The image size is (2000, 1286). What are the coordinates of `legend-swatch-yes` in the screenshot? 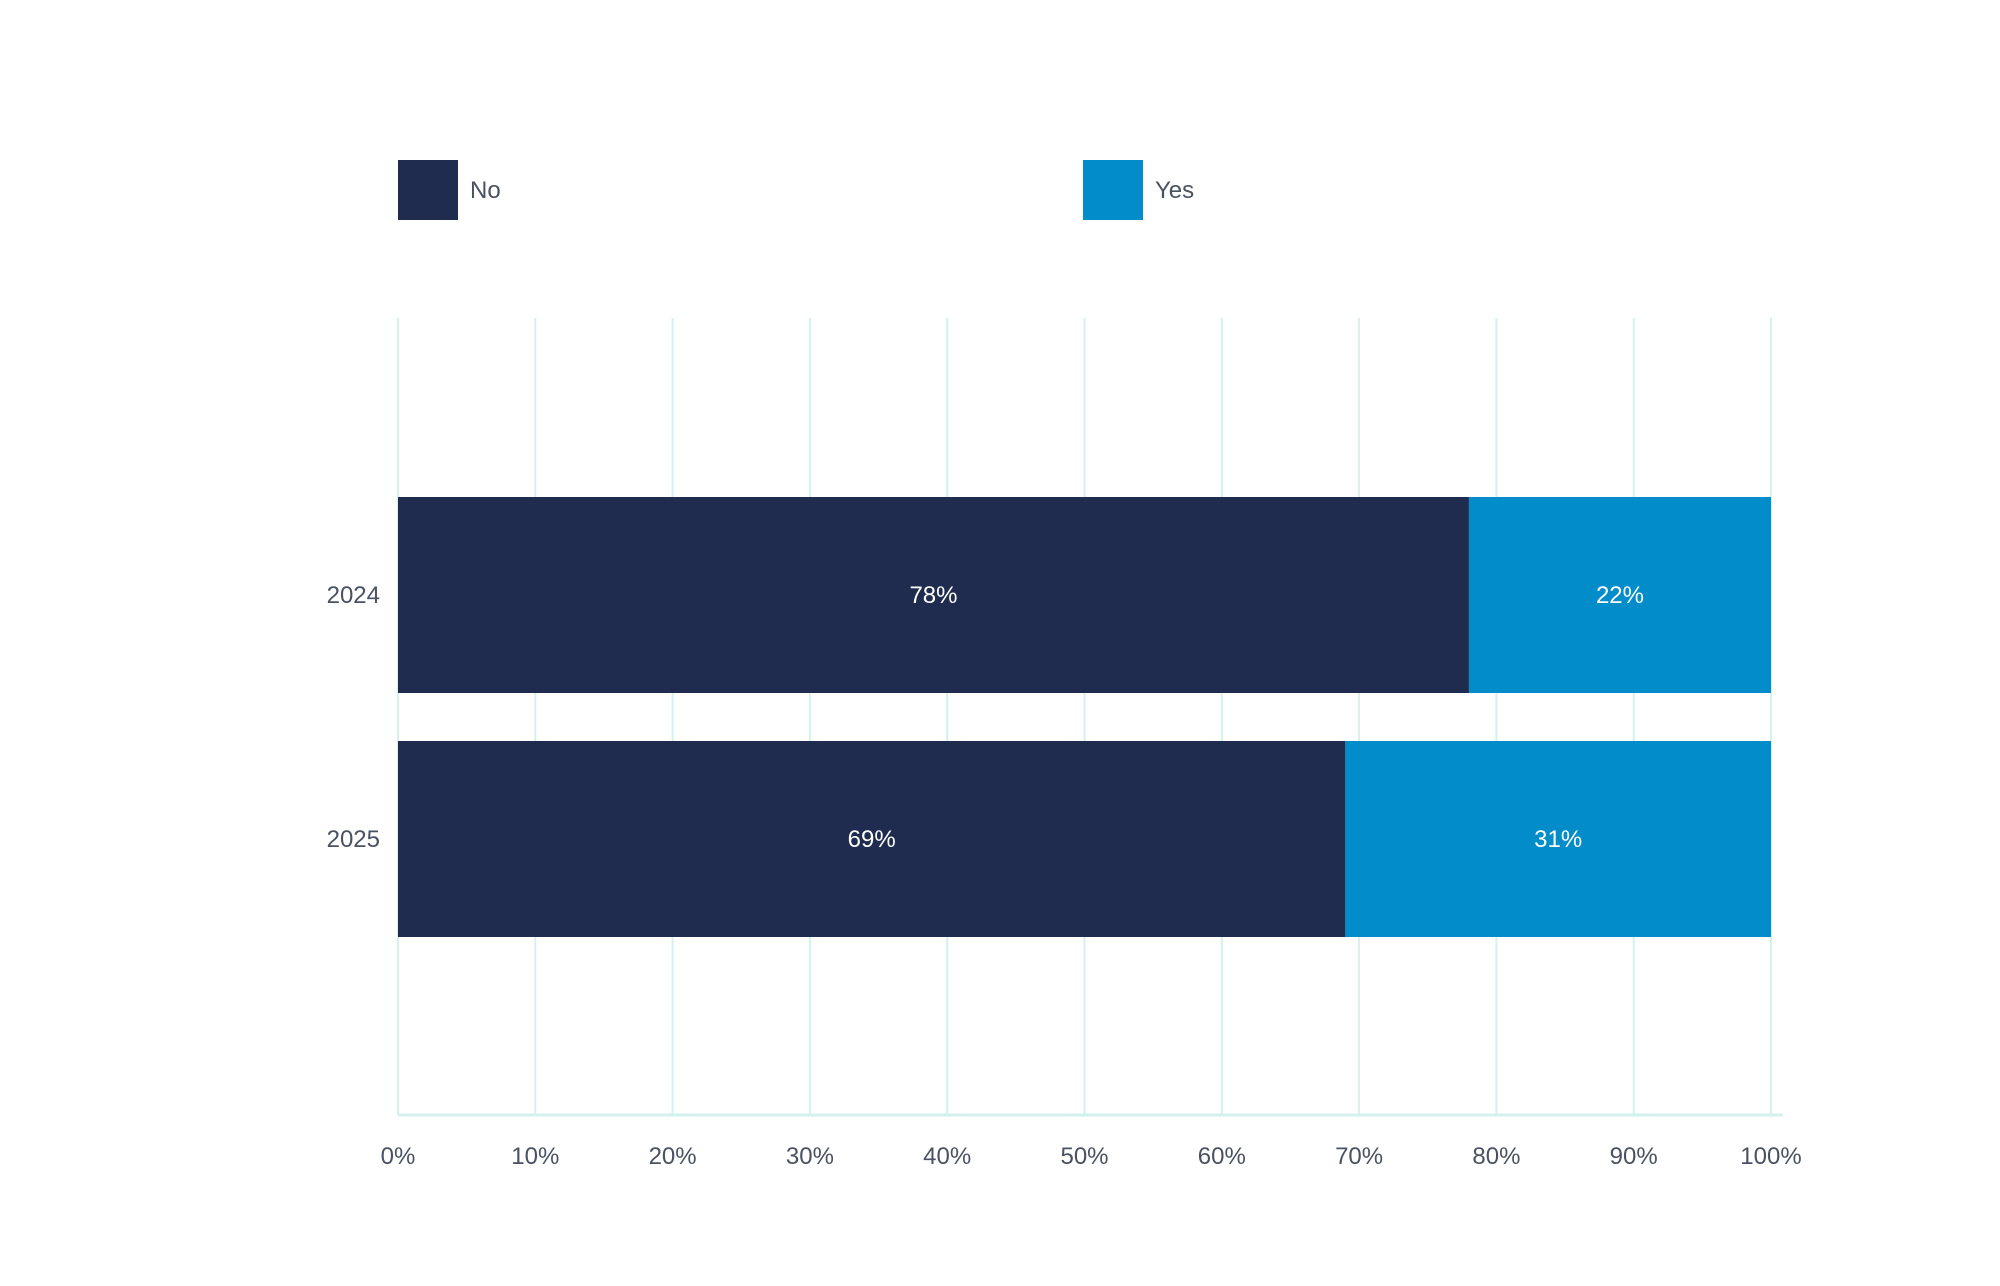 It's located at (1113, 190).